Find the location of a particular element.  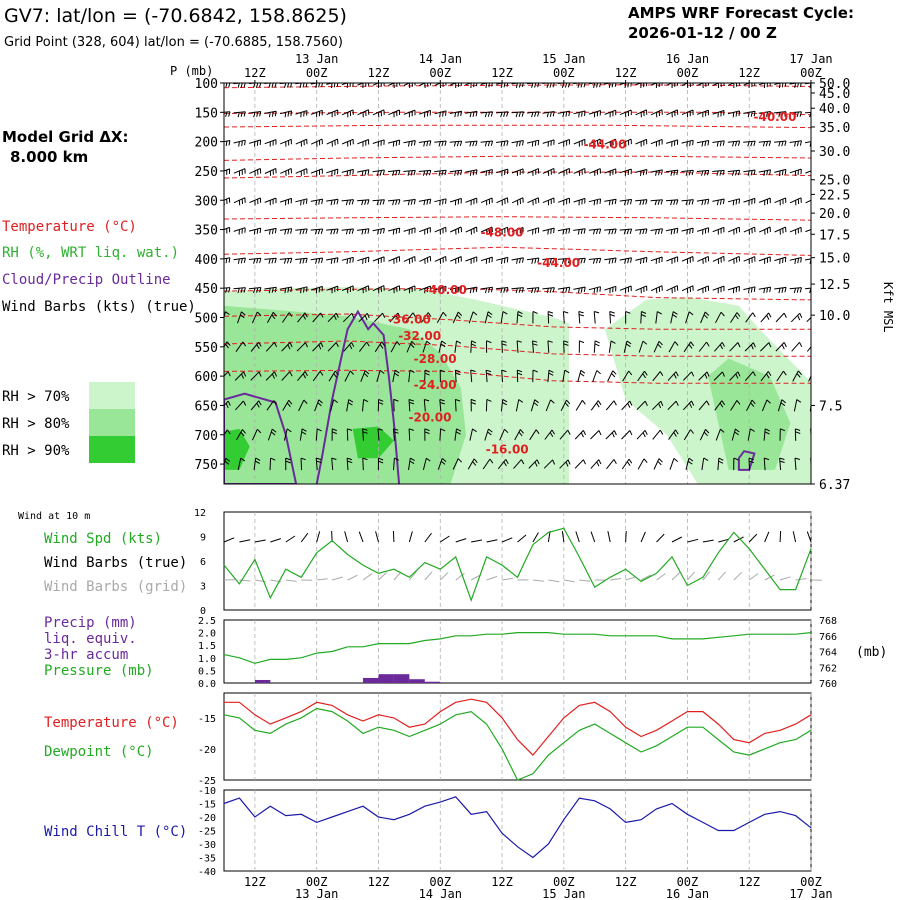

pressure-unit-label: (mb) is located at coordinates (871, 652).